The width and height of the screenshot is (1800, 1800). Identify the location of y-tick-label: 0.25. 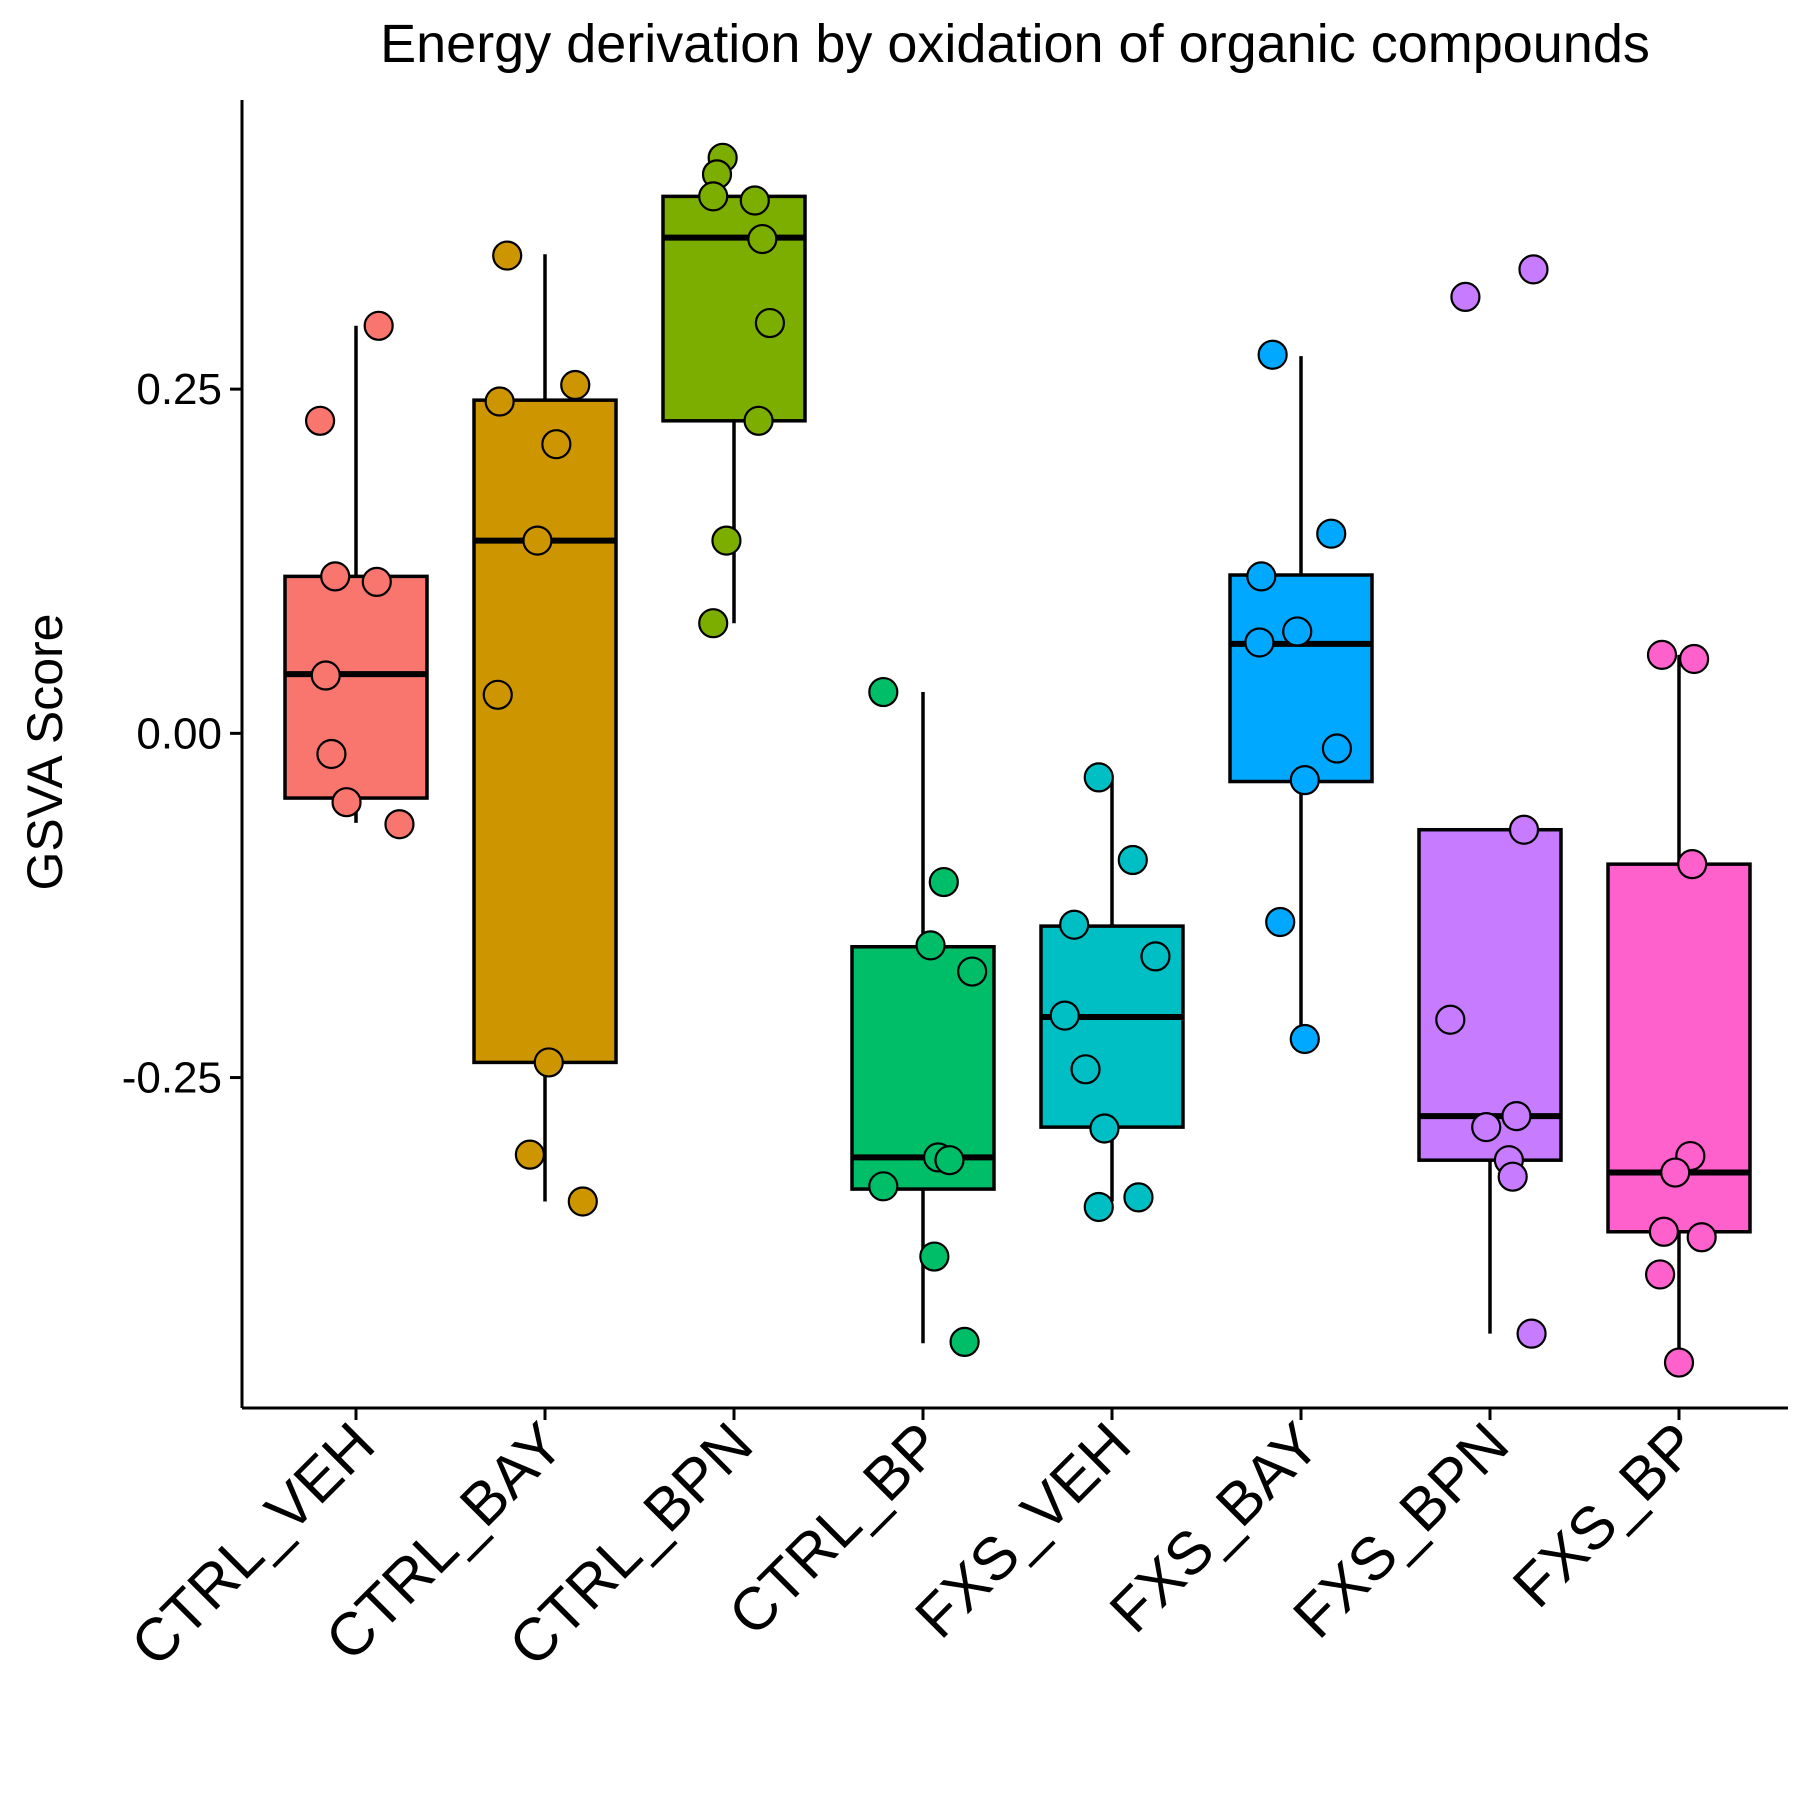
(179, 389).